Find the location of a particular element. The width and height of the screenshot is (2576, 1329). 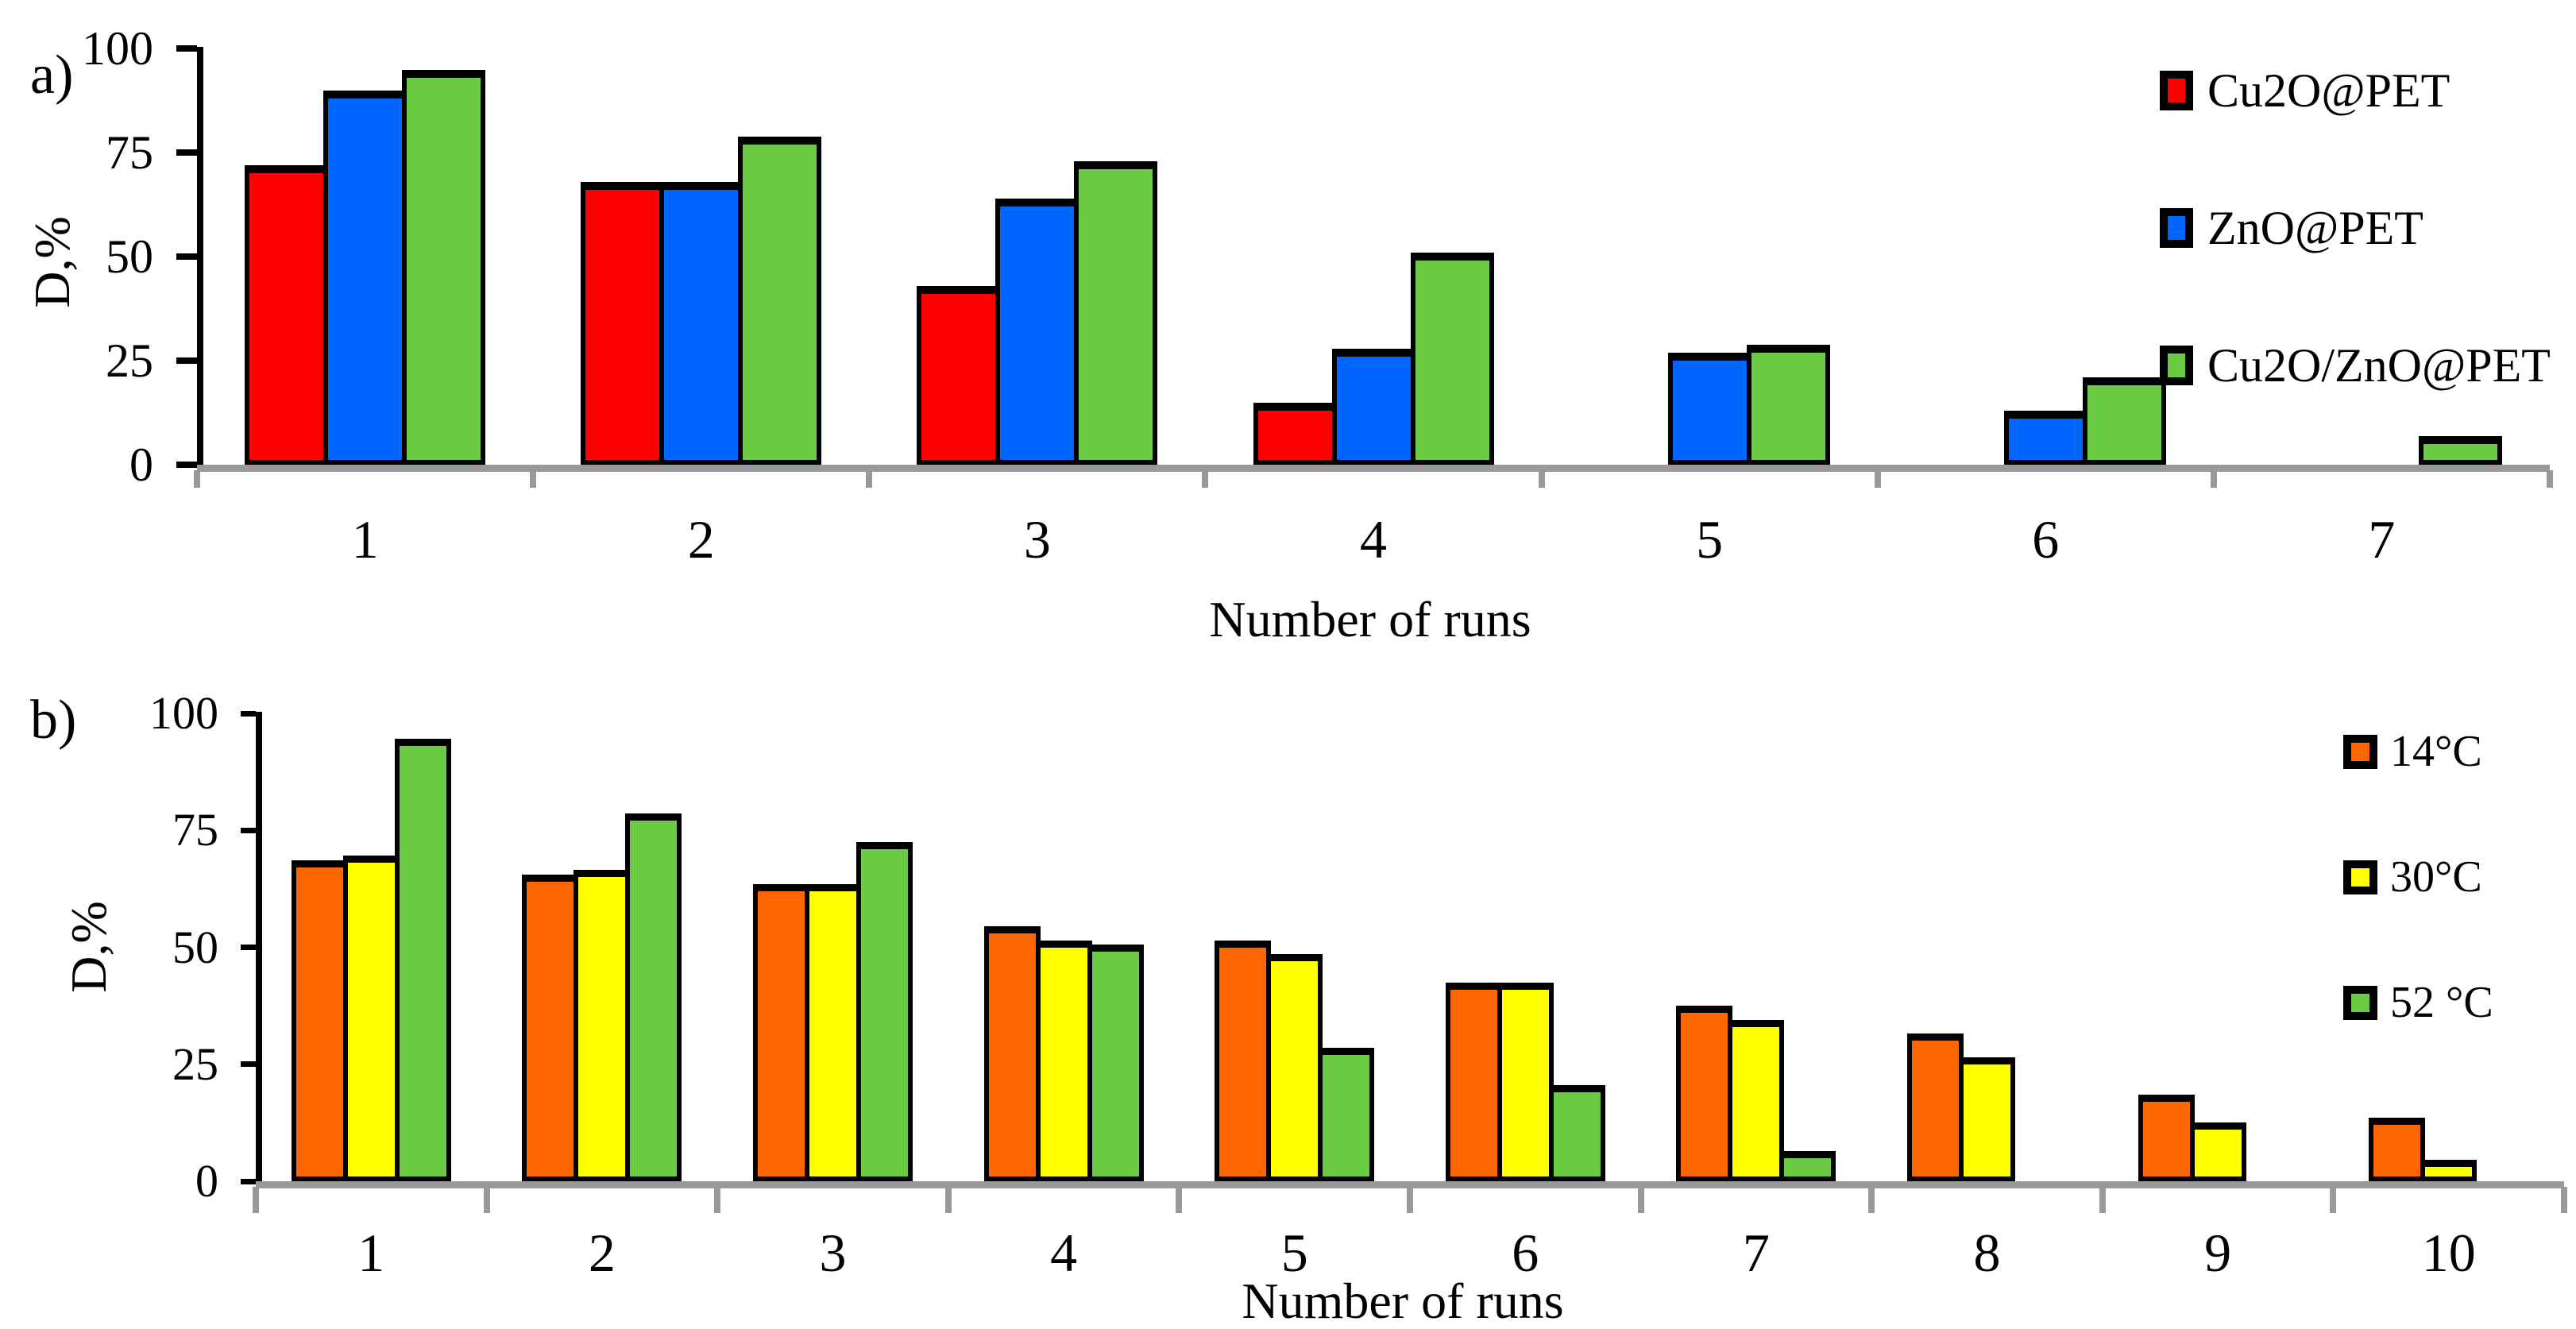

panel-a-tag: a) is located at coordinates (52, 75).